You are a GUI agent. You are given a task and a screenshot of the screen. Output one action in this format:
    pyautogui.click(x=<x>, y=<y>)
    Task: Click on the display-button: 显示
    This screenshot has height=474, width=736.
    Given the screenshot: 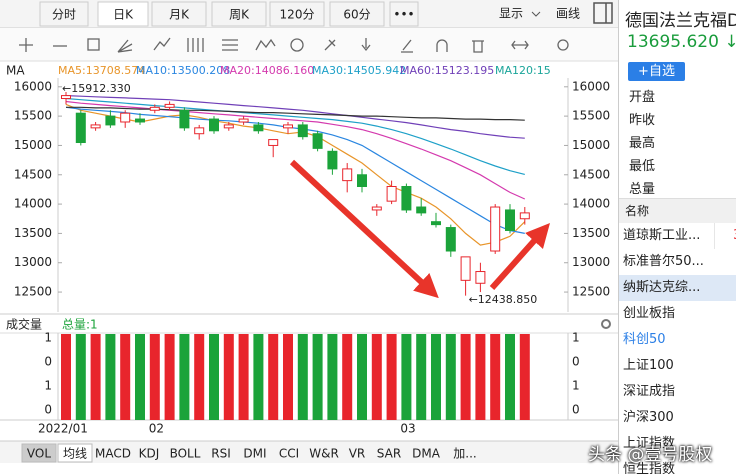 What is the action you would take?
    pyautogui.click(x=511, y=14)
    